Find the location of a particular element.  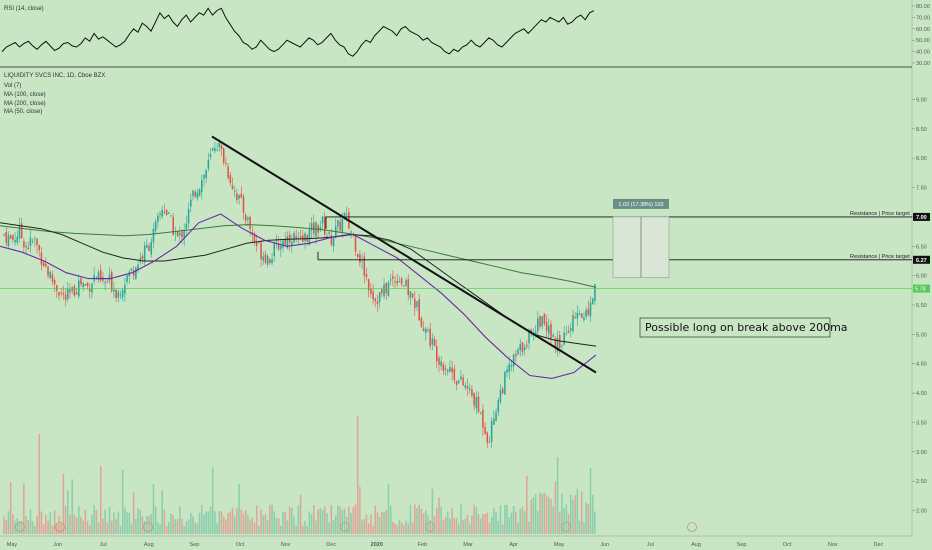

price-tick-label: 4.00 is located at coordinates (921, 394).